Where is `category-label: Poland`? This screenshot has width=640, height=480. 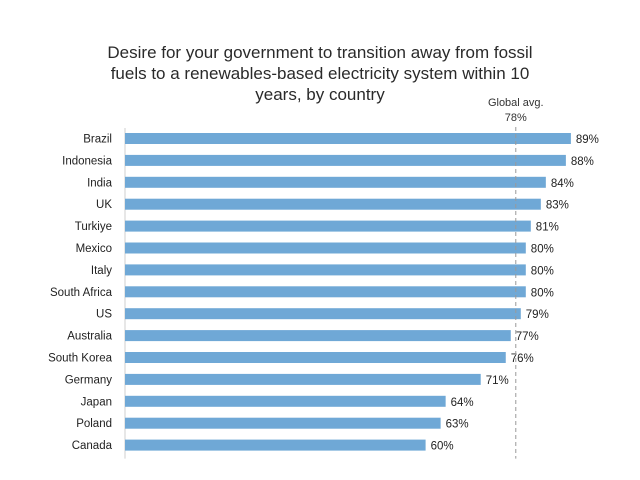 category-label: Poland is located at coordinates (94, 424).